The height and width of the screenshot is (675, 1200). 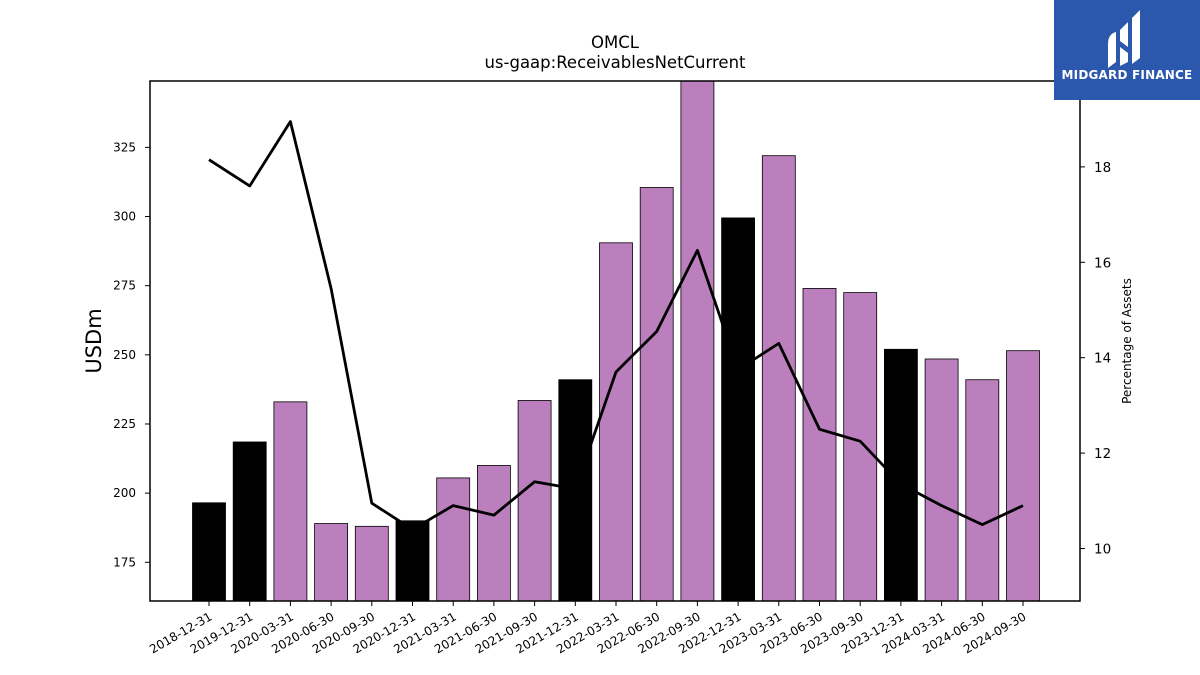 I want to click on y-tick-label-right: 14, so click(x=1102, y=359).